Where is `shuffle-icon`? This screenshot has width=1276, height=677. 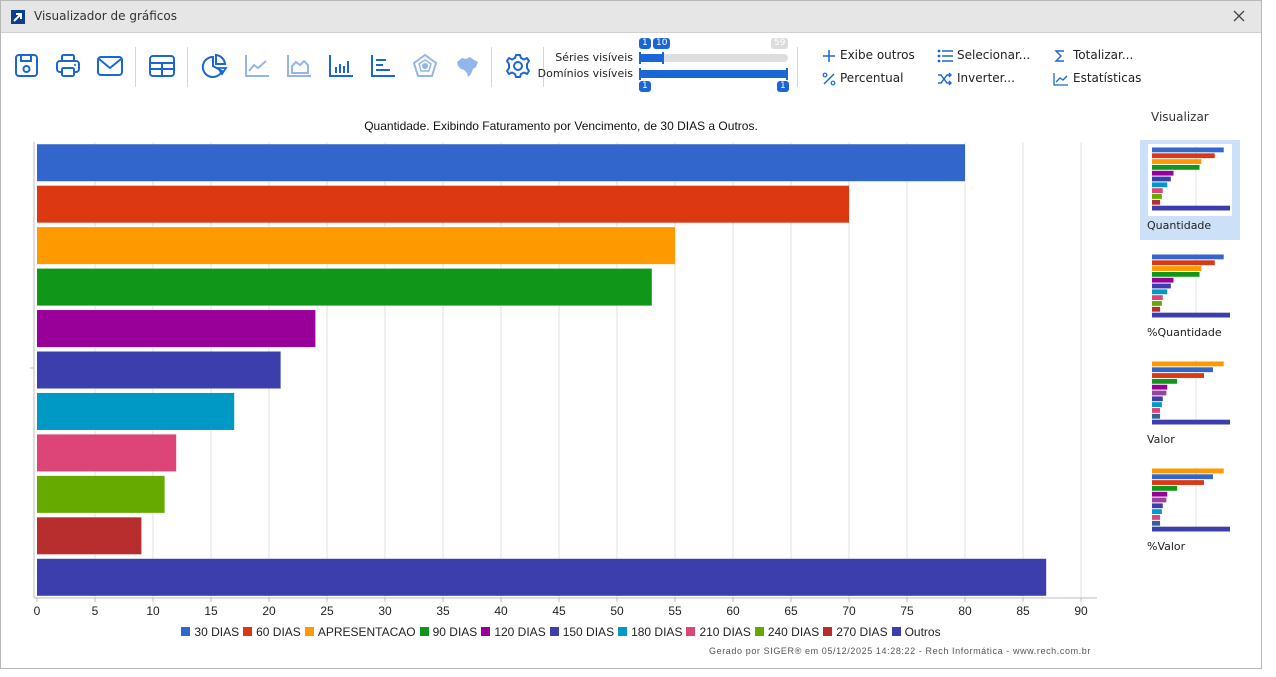 shuffle-icon is located at coordinates (945, 79).